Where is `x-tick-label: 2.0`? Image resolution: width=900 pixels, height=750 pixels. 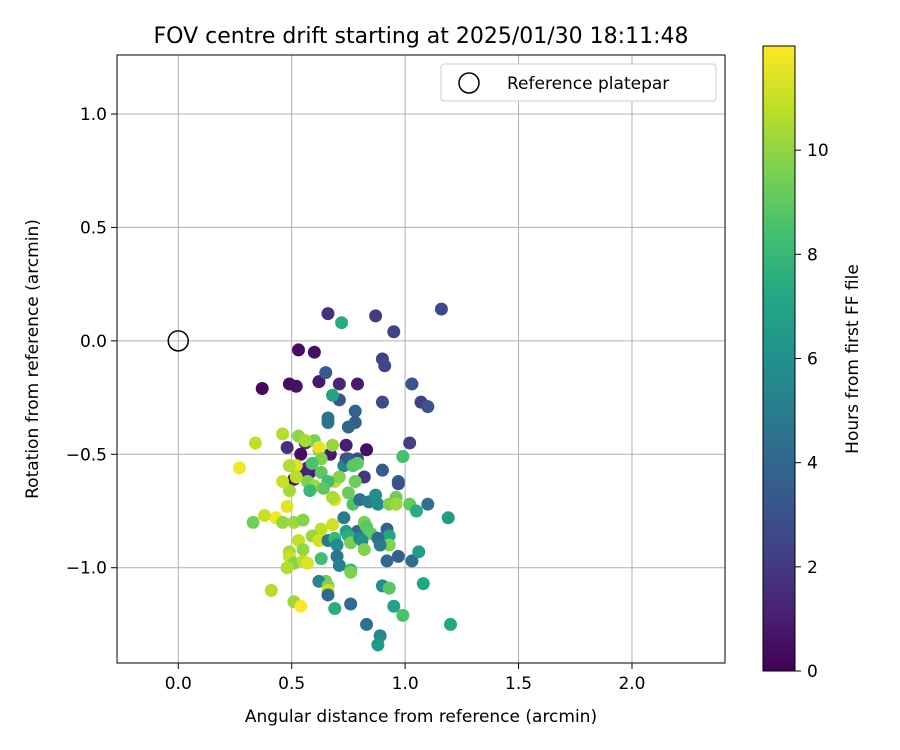
x-tick-label: 2.0 is located at coordinates (631, 684).